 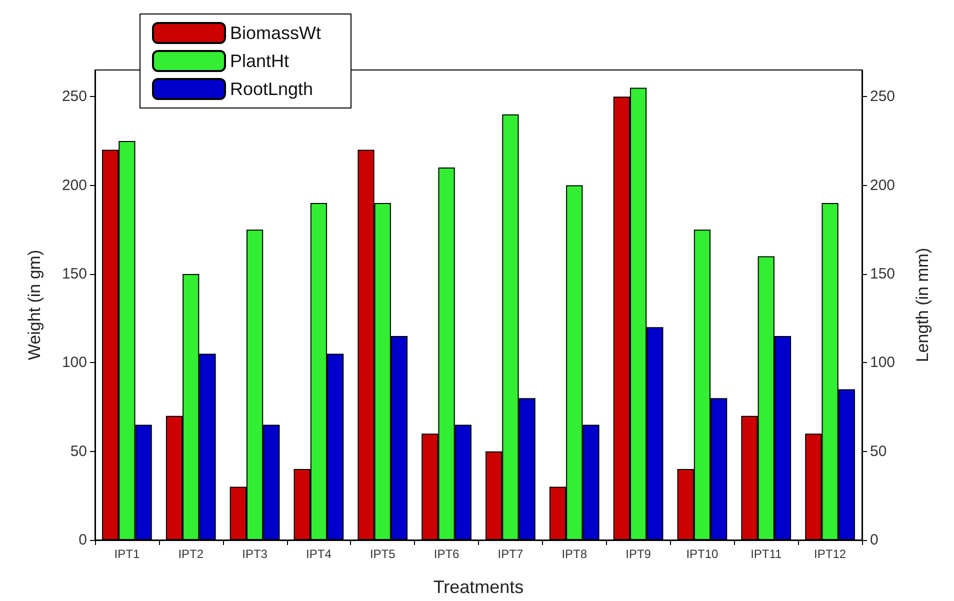 What do you see at coordinates (319, 554) in the screenshot?
I see `x-tick-label: IPT4` at bounding box center [319, 554].